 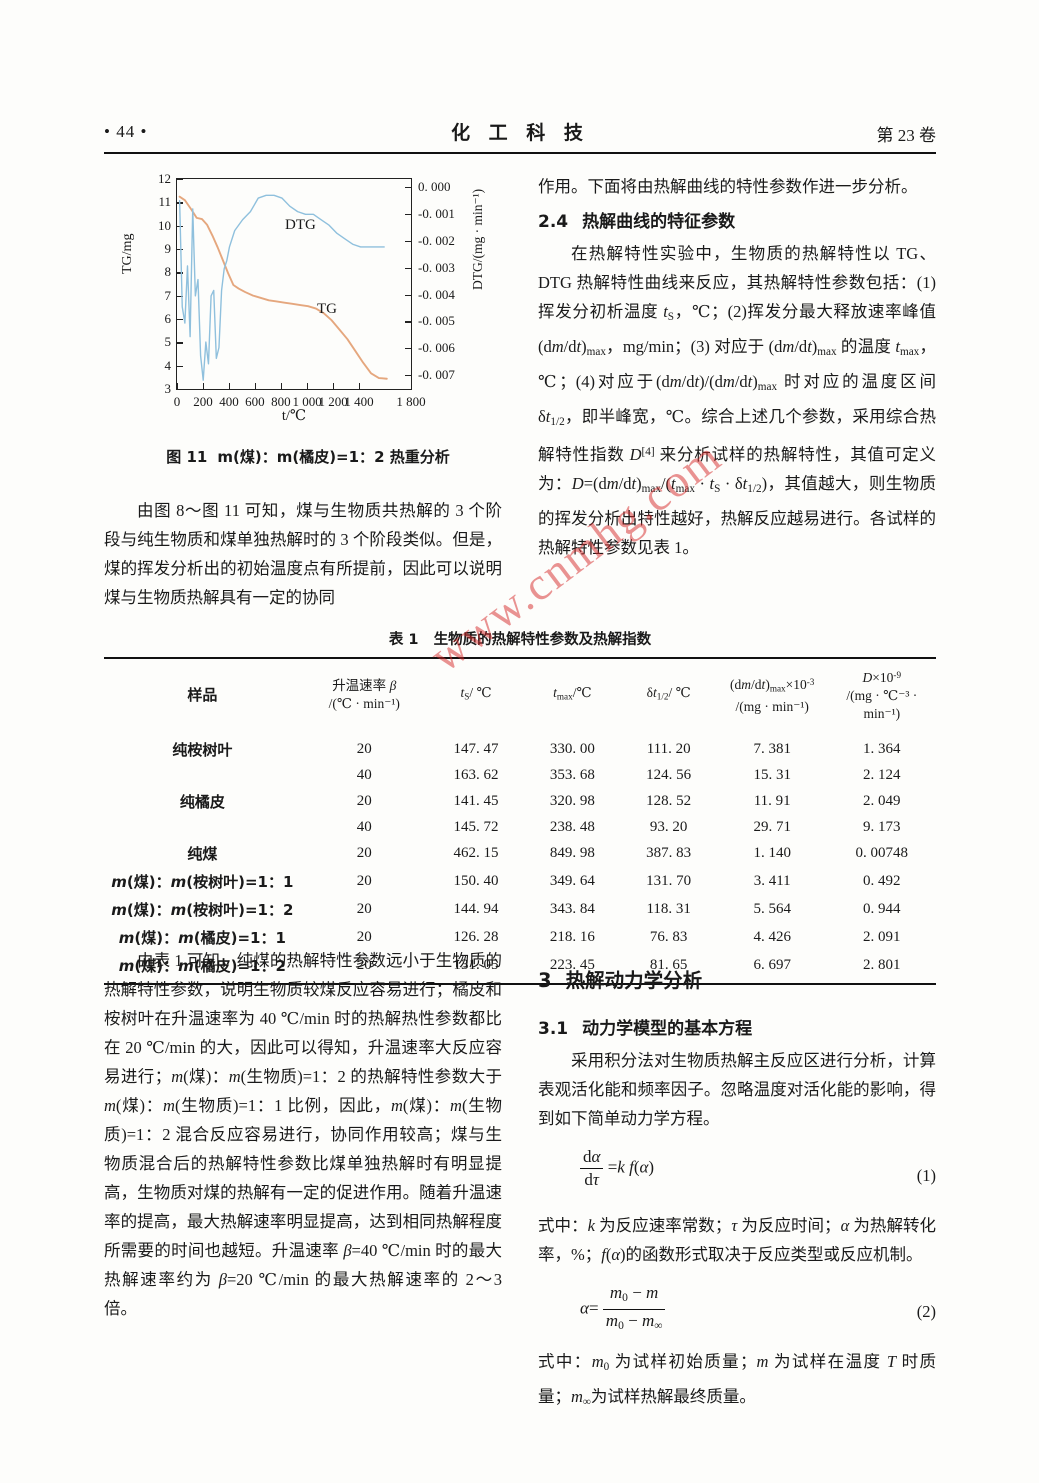 I want to click on cell-tmax: 320. 98, so click(x=572, y=801).